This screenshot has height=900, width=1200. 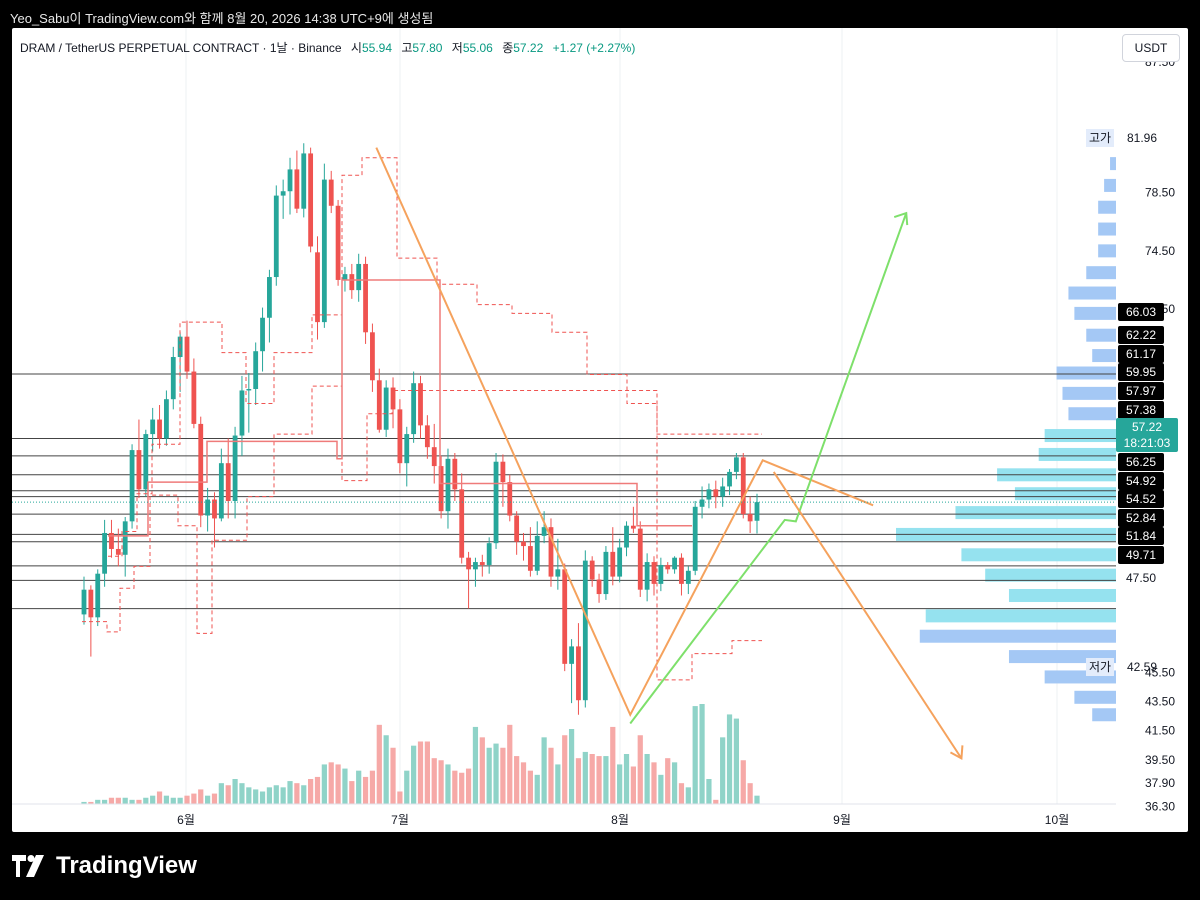 What do you see at coordinates (186, 820) in the screenshot?
I see `x-tick-label: 6월` at bounding box center [186, 820].